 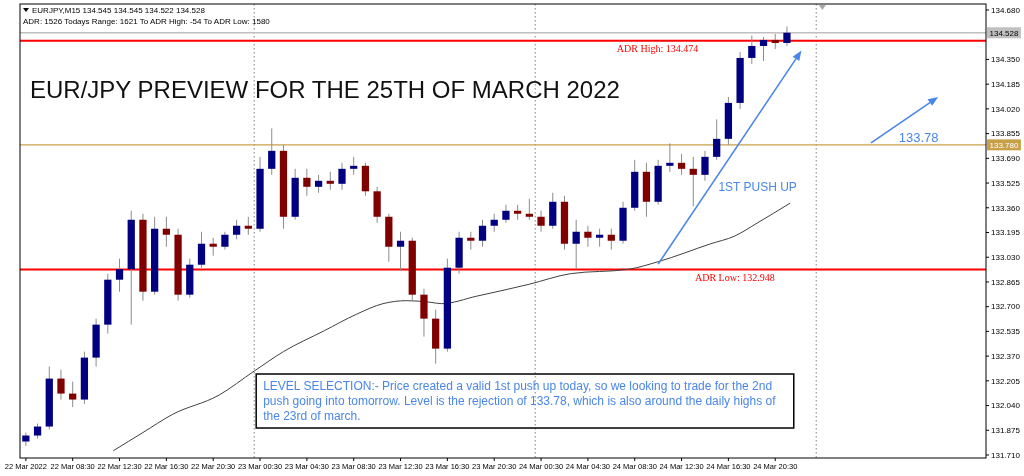 What do you see at coordinates (1006, 134) in the screenshot?
I see `y-tick-label: 133.855` at bounding box center [1006, 134].